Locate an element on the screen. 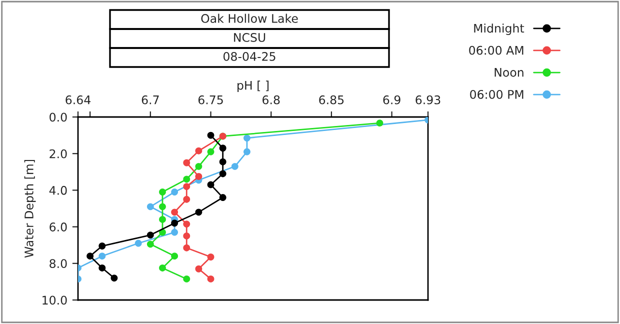  x-tick-label: 6.75 is located at coordinates (210, 99).